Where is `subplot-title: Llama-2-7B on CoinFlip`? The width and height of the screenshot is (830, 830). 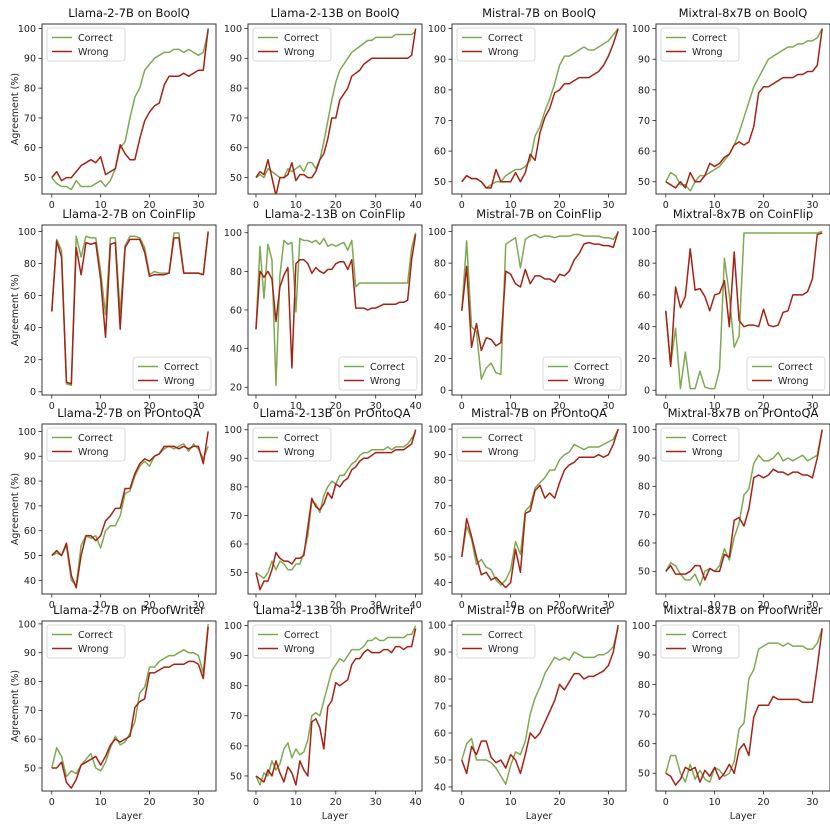 subplot-title: Llama-2-7B on CoinFlip is located at coordinates (128, 214).